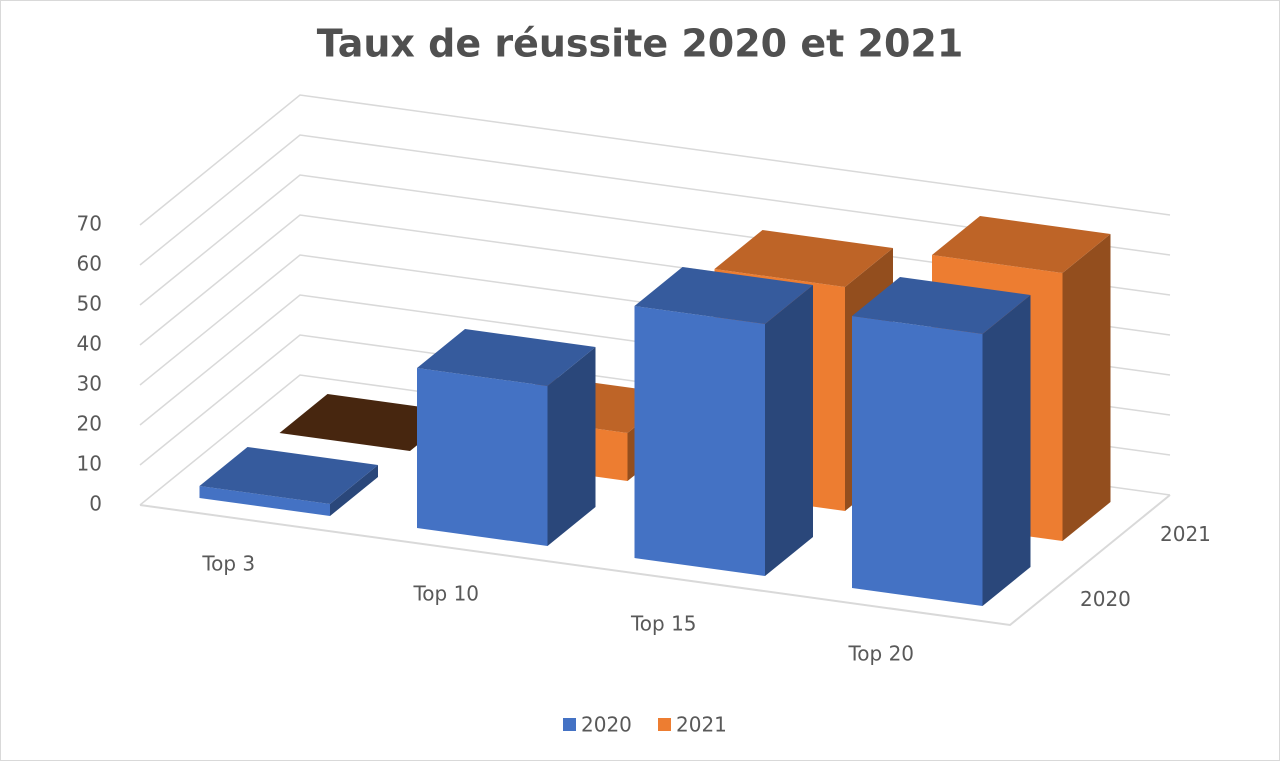  I want to click on x-tick-label: Top 15, so click(663, 624).